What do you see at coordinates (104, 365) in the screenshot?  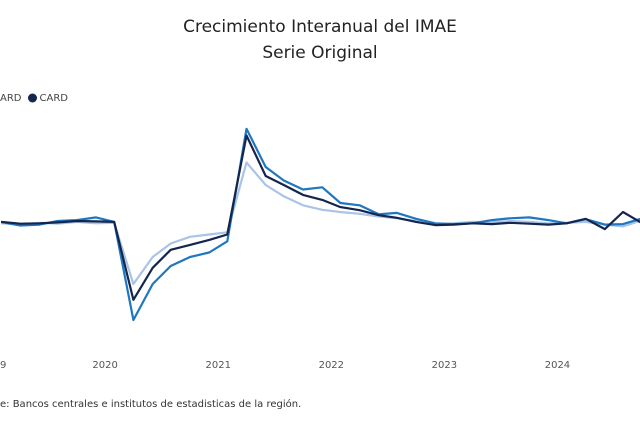 I see `x-tick-label: 2020` at bounding box center [104, 365].